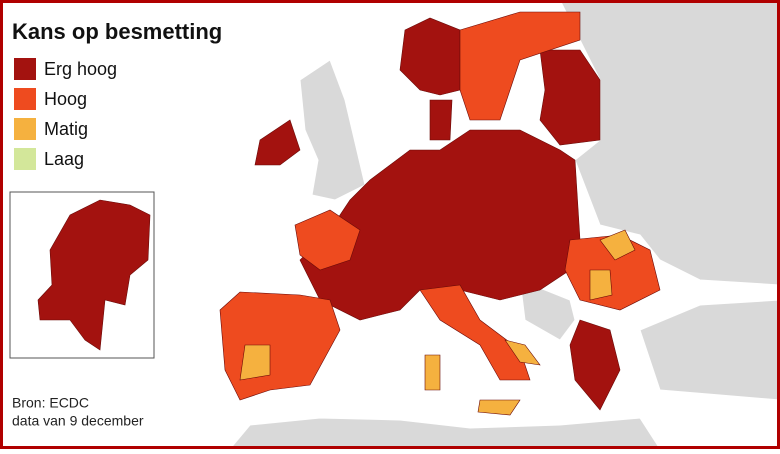 The width and height of the screenshot is (780, 454). Describe the element at coordinates (65, 114) in the screenshot. I see `legend: Erg hoog Hoog Matig Laag` at that location.